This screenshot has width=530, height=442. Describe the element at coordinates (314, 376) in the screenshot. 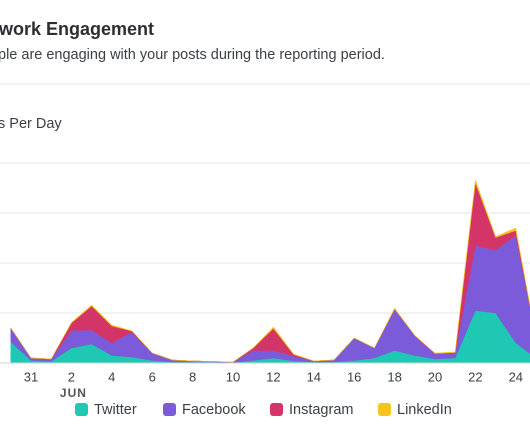

I see `x-tick-label: 14` at that location.